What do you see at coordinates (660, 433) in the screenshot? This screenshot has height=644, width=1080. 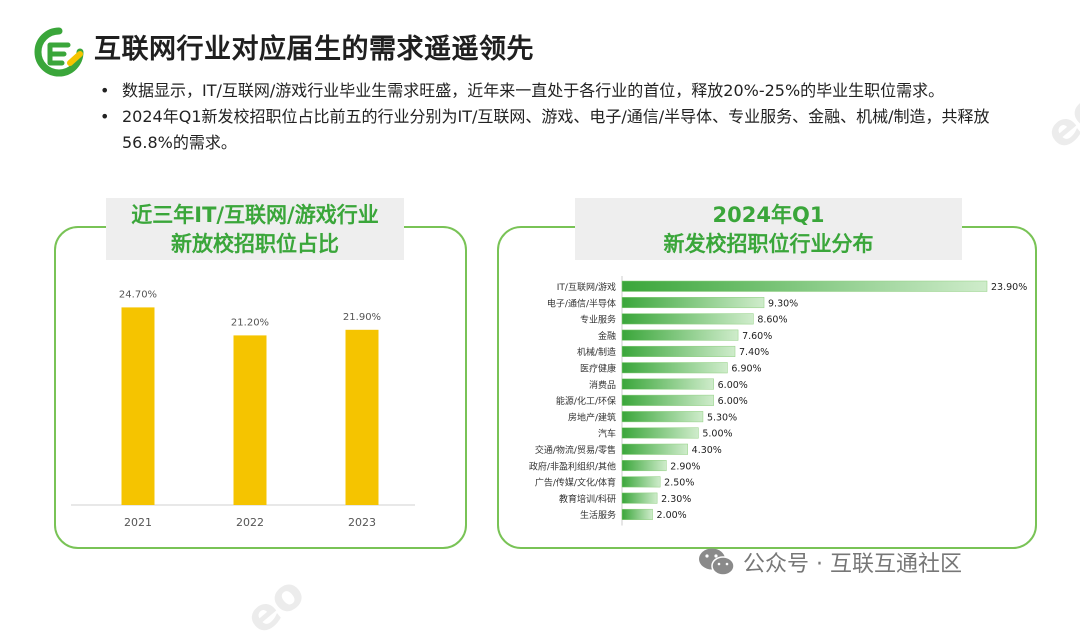 I see `bar-汽车` at bounding box center [660, 433].